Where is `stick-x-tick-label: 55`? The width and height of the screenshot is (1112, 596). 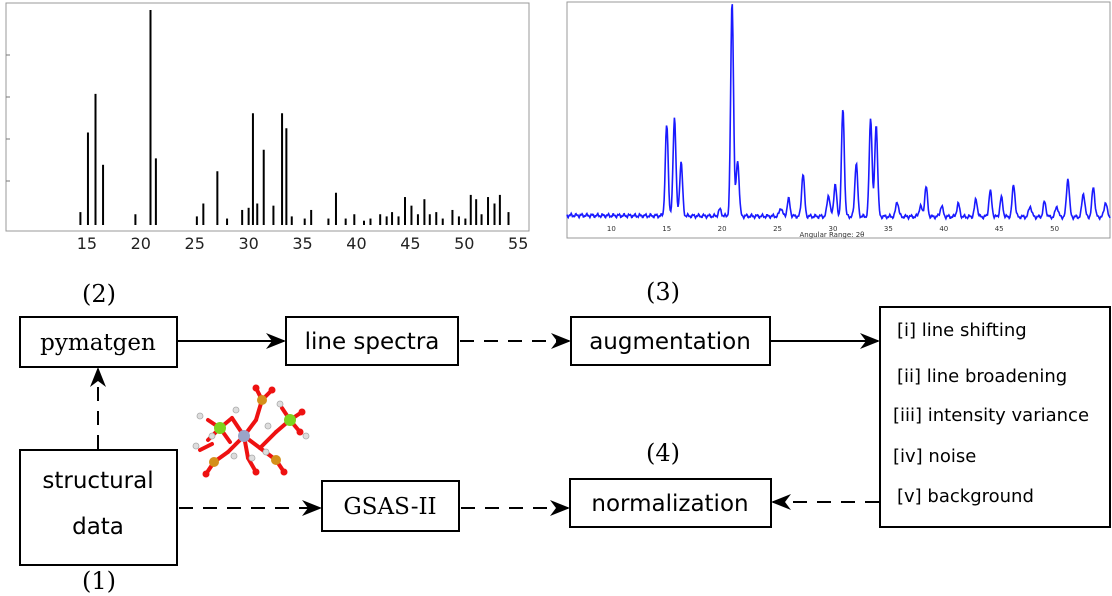 stick-x-tick-label: 55 is located at coordinates (518, 243).